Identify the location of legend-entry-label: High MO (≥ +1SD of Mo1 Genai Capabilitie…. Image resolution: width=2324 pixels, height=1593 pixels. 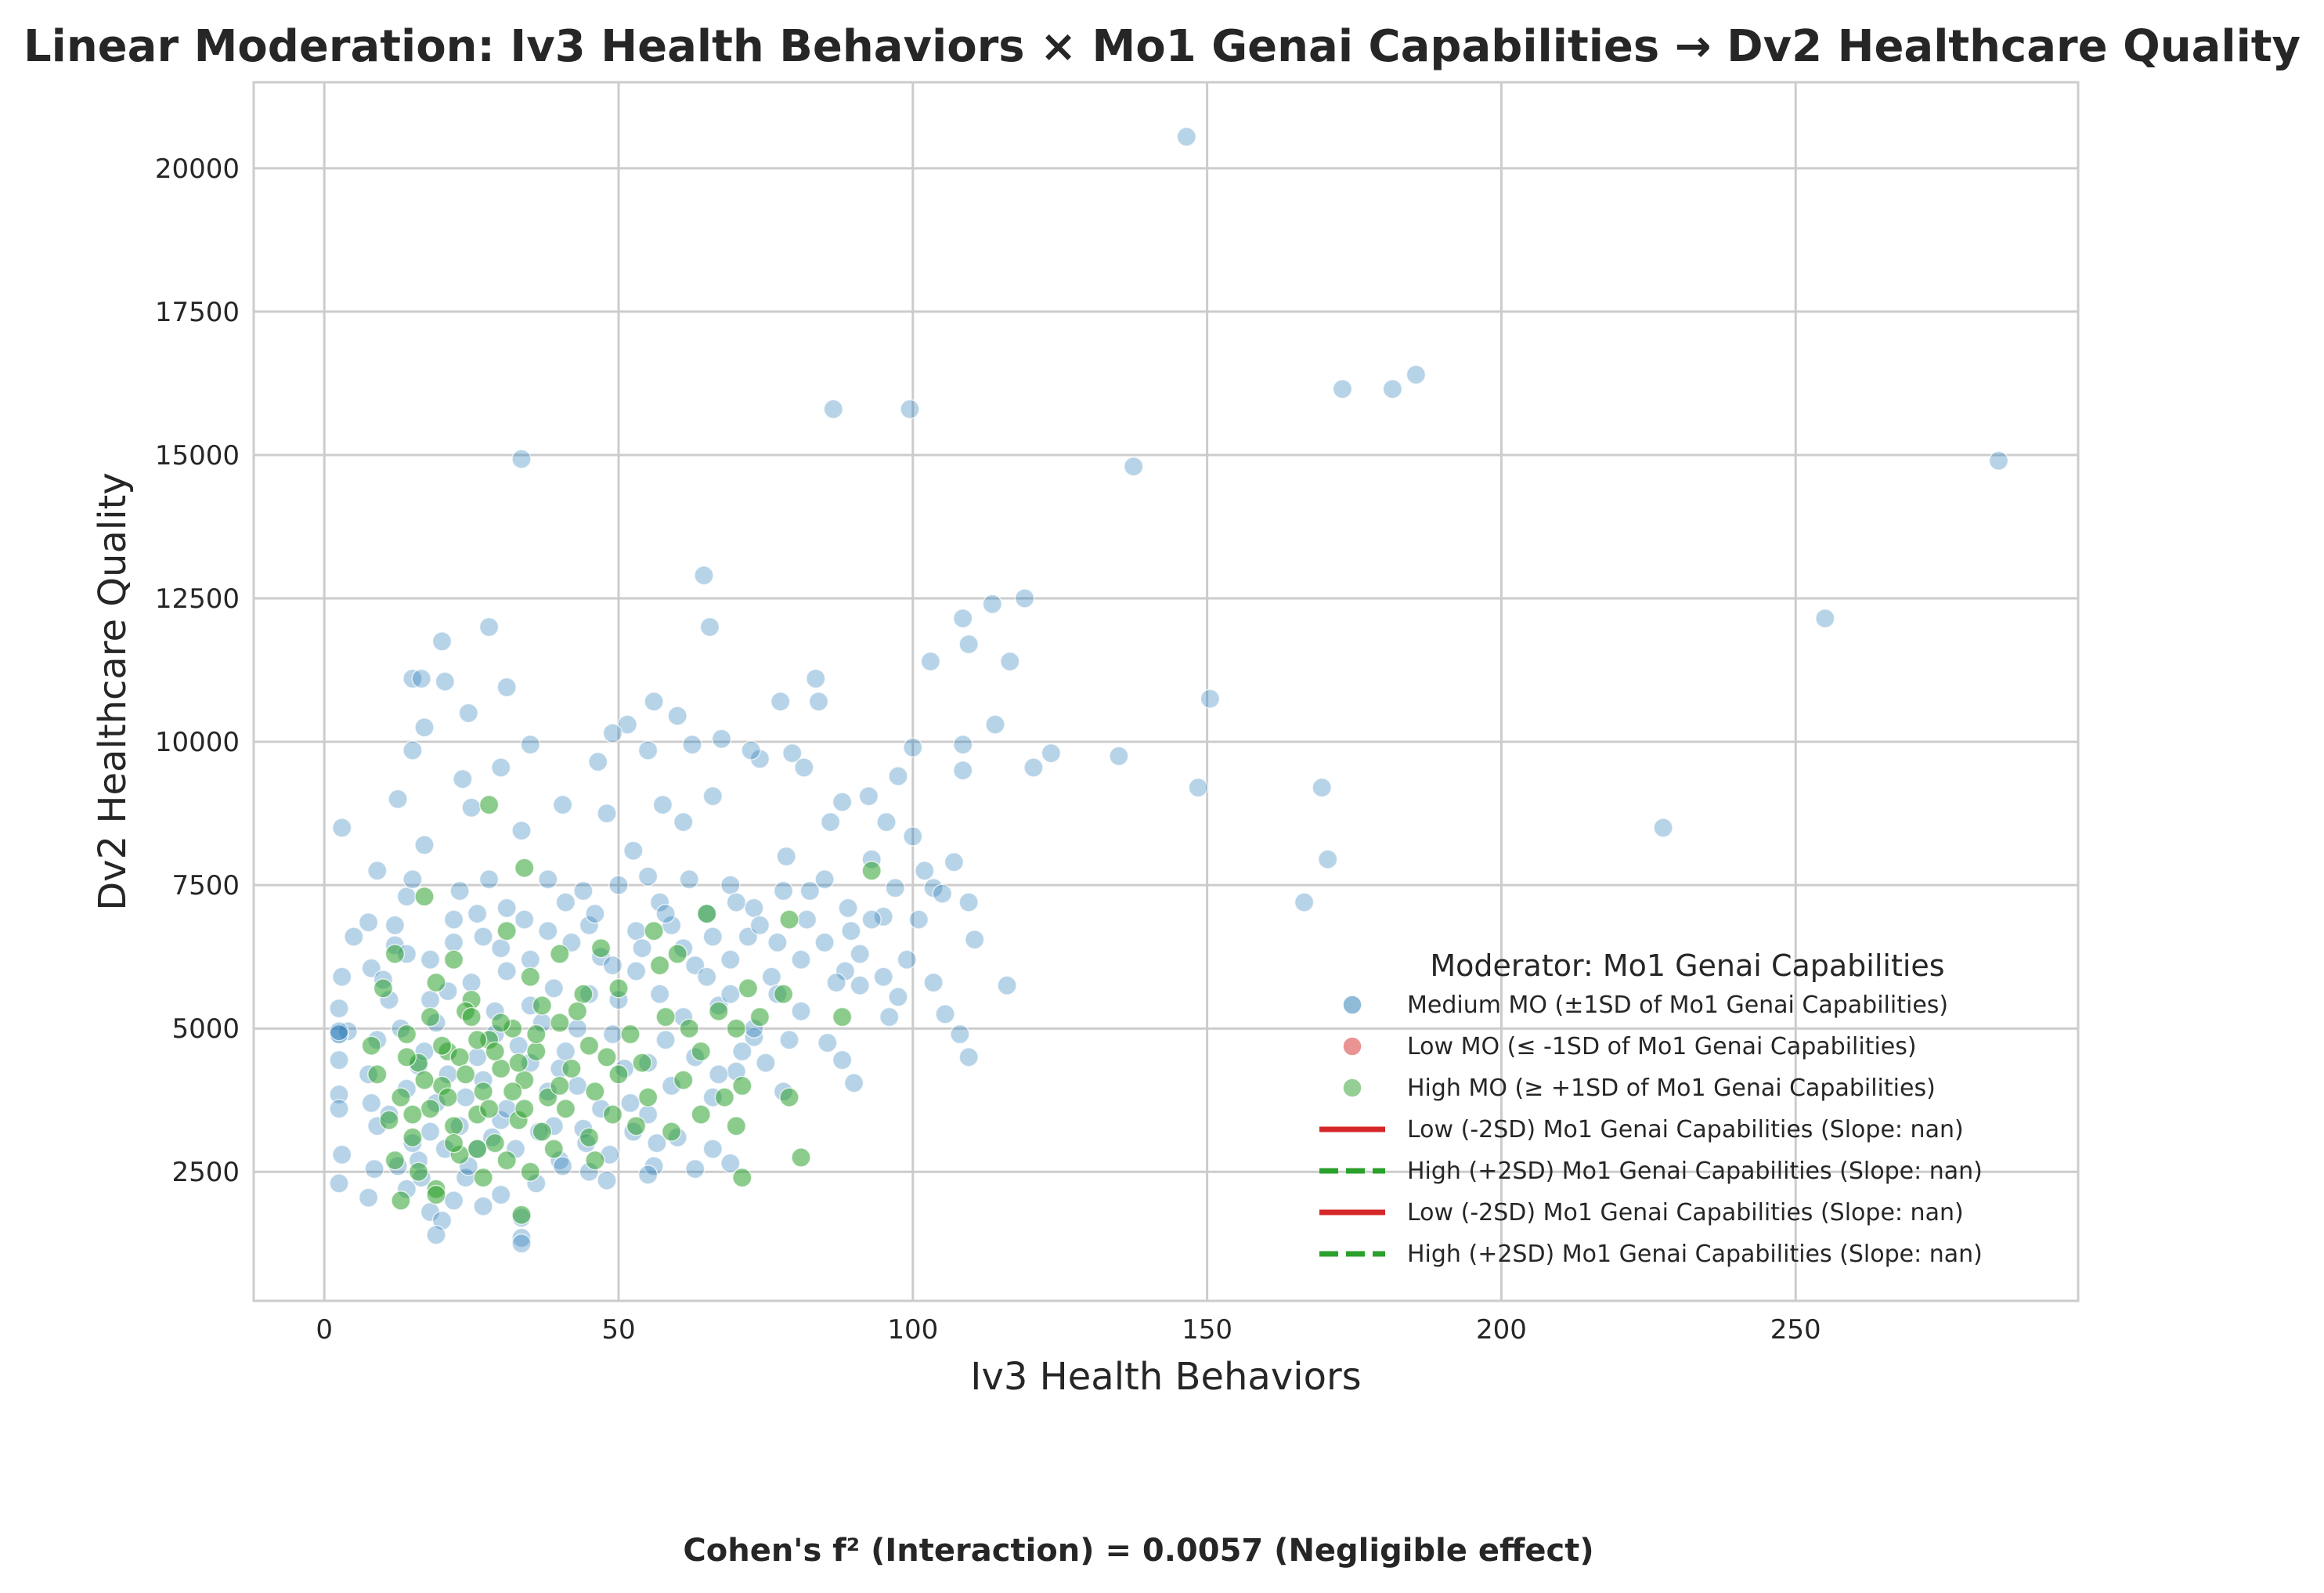
(1671, 1088).